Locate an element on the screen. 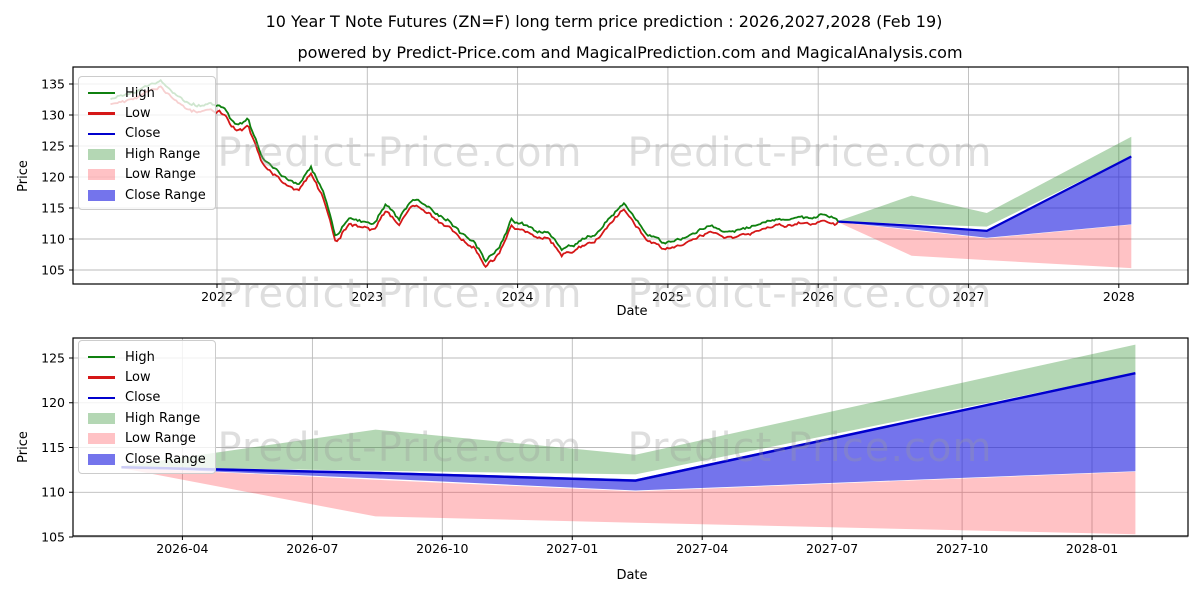 The height and width of the screenshot is (600, 1200). bottom-chart-xlabel: Date is located at coordinates (632, 575).